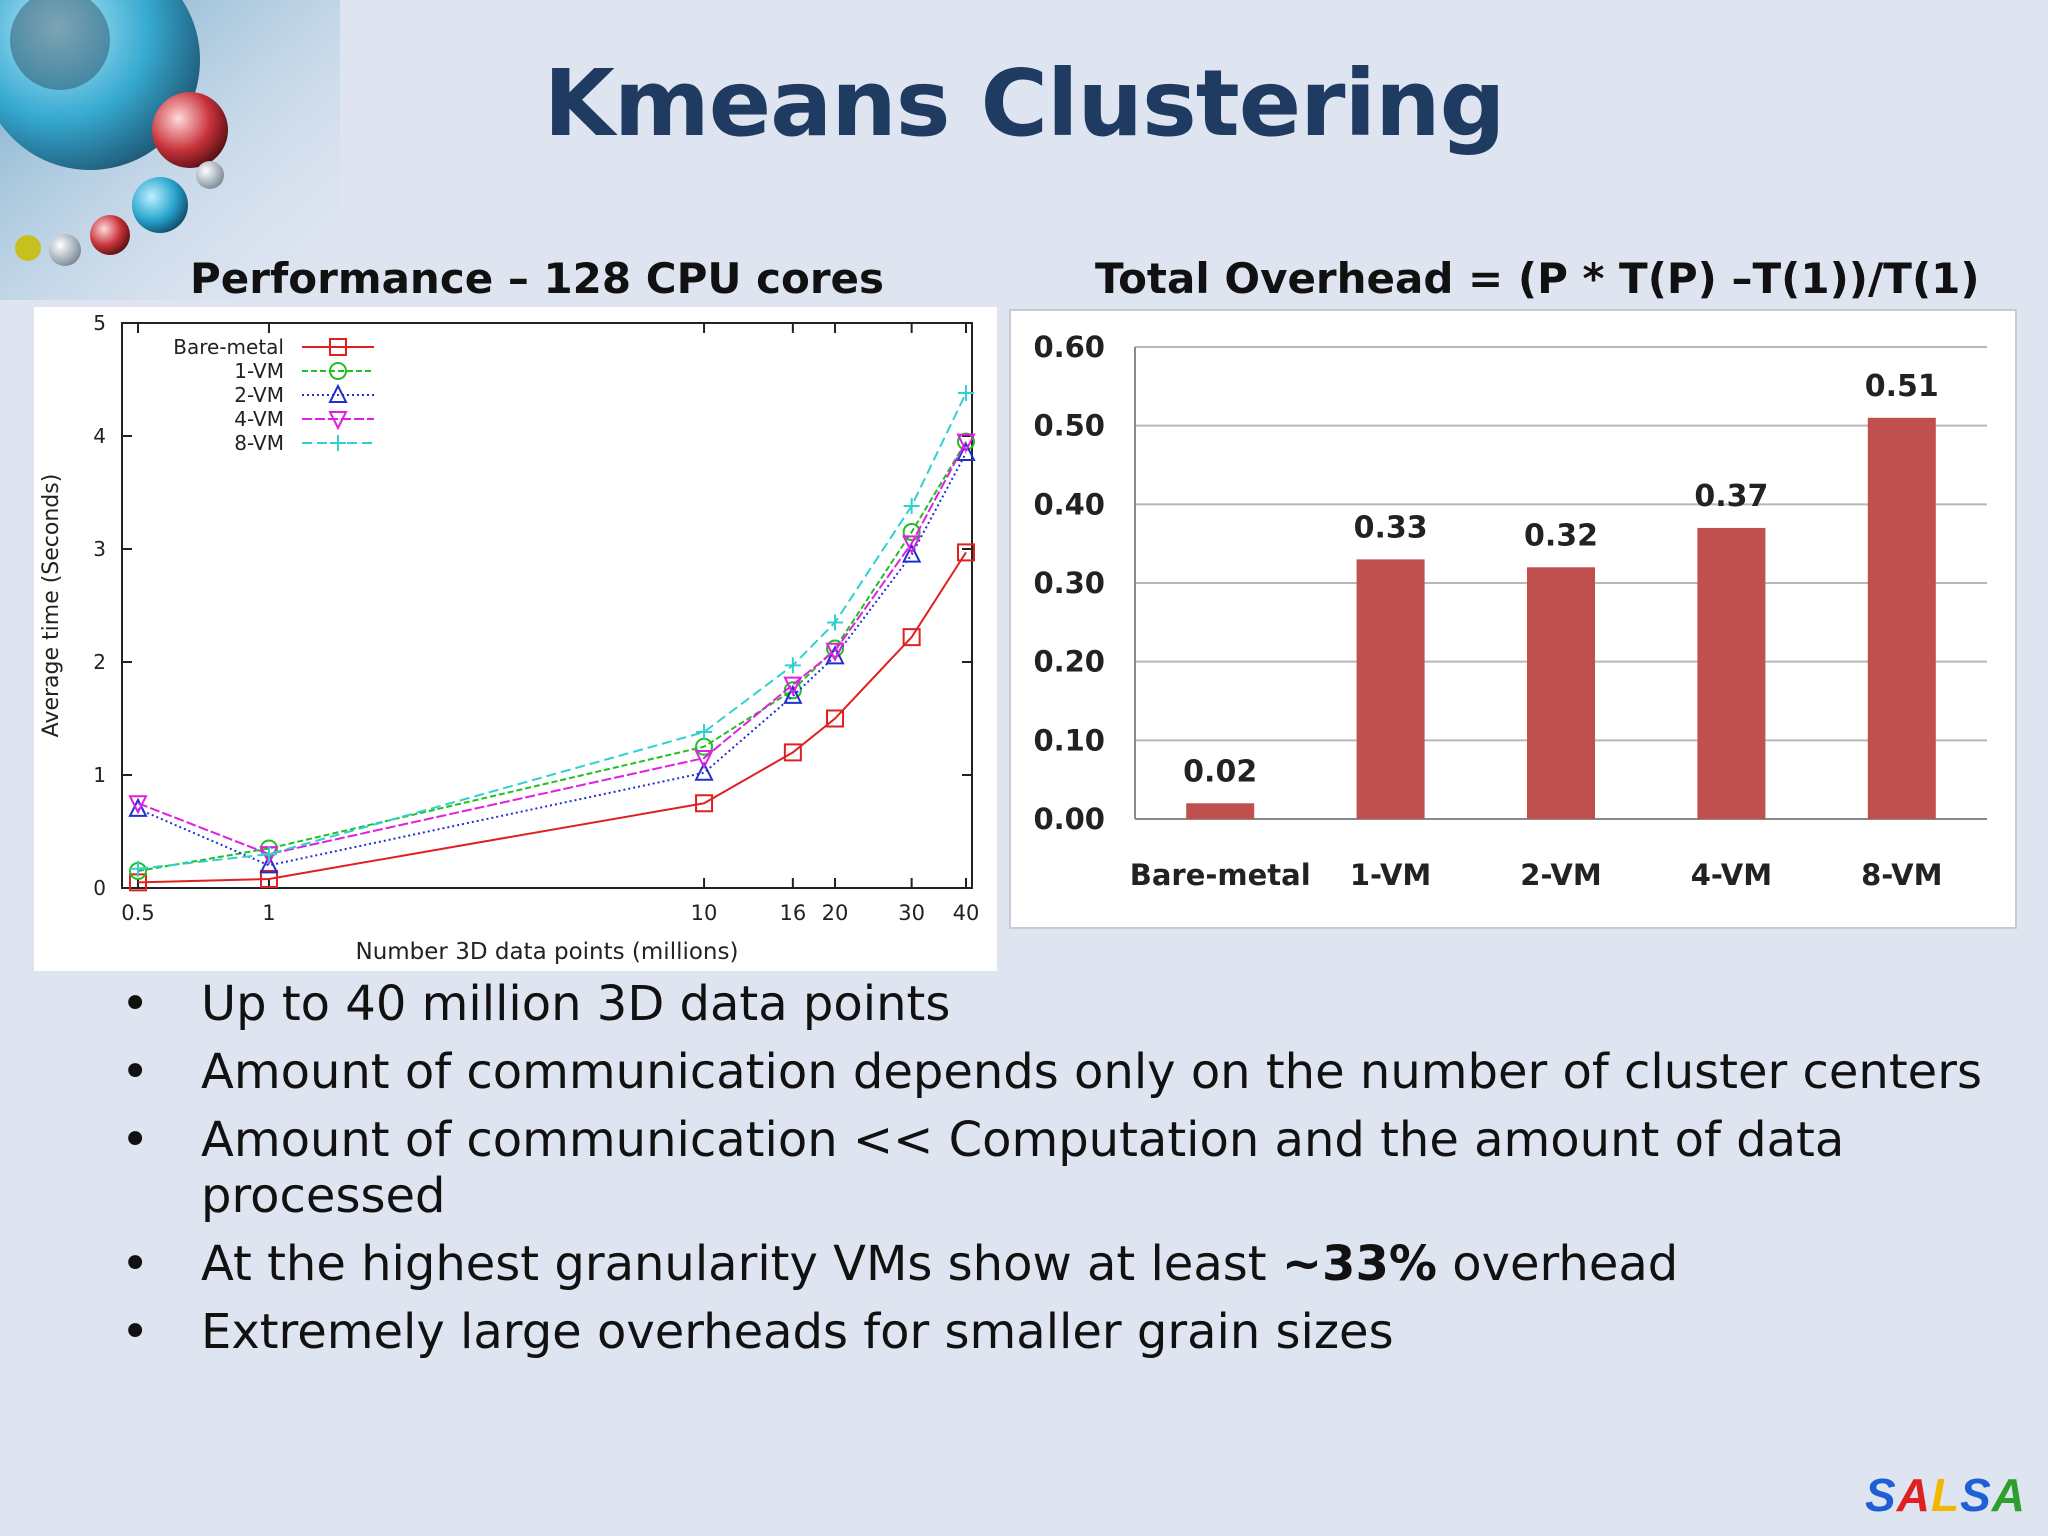 Image resolution: width=2048 pixels, height=1536 pixels. What do you see at coordinates (1220, 771) in the screenshot?
I see `bar-value-label: 0.02` at bounding box center [1220, 771].